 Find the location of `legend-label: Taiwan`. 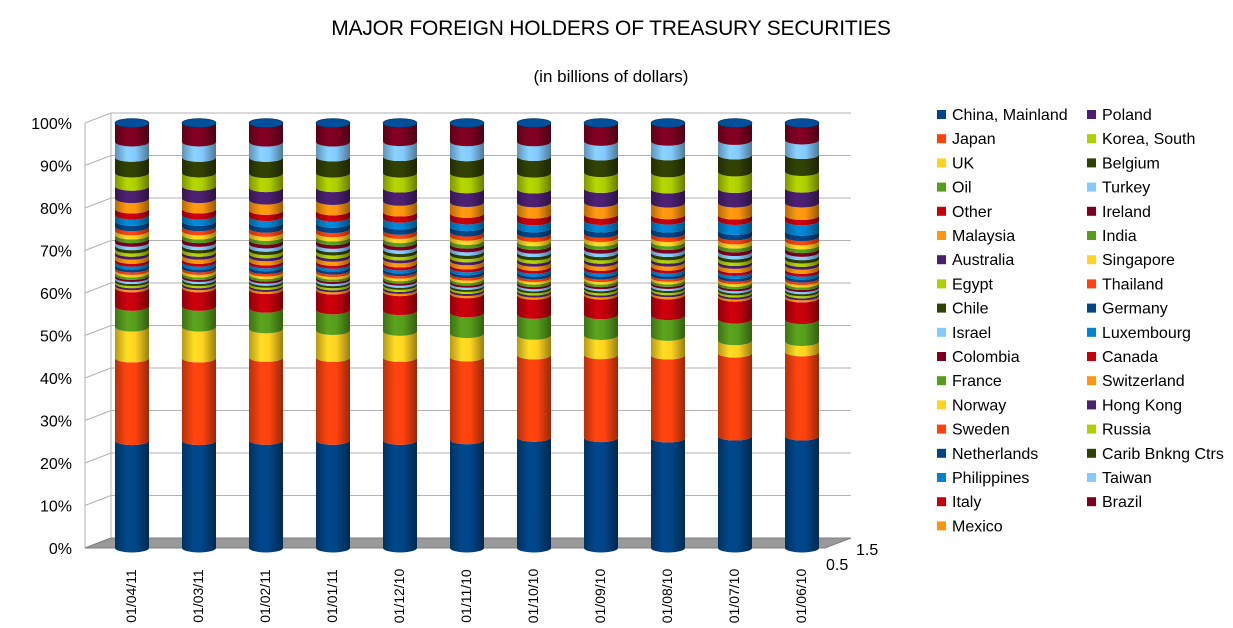

legend-label: Taiwan is located at coordinates (1127, 478).